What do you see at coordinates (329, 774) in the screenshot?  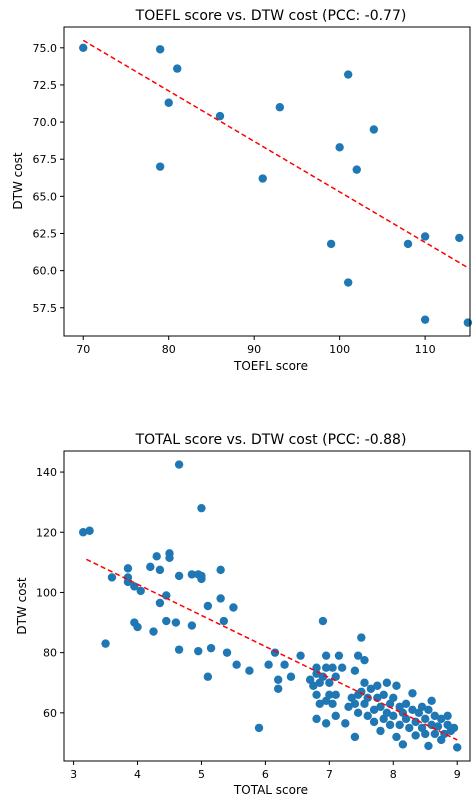 I see `total-x-tick-label: 7` at bounding box center [329, 774].